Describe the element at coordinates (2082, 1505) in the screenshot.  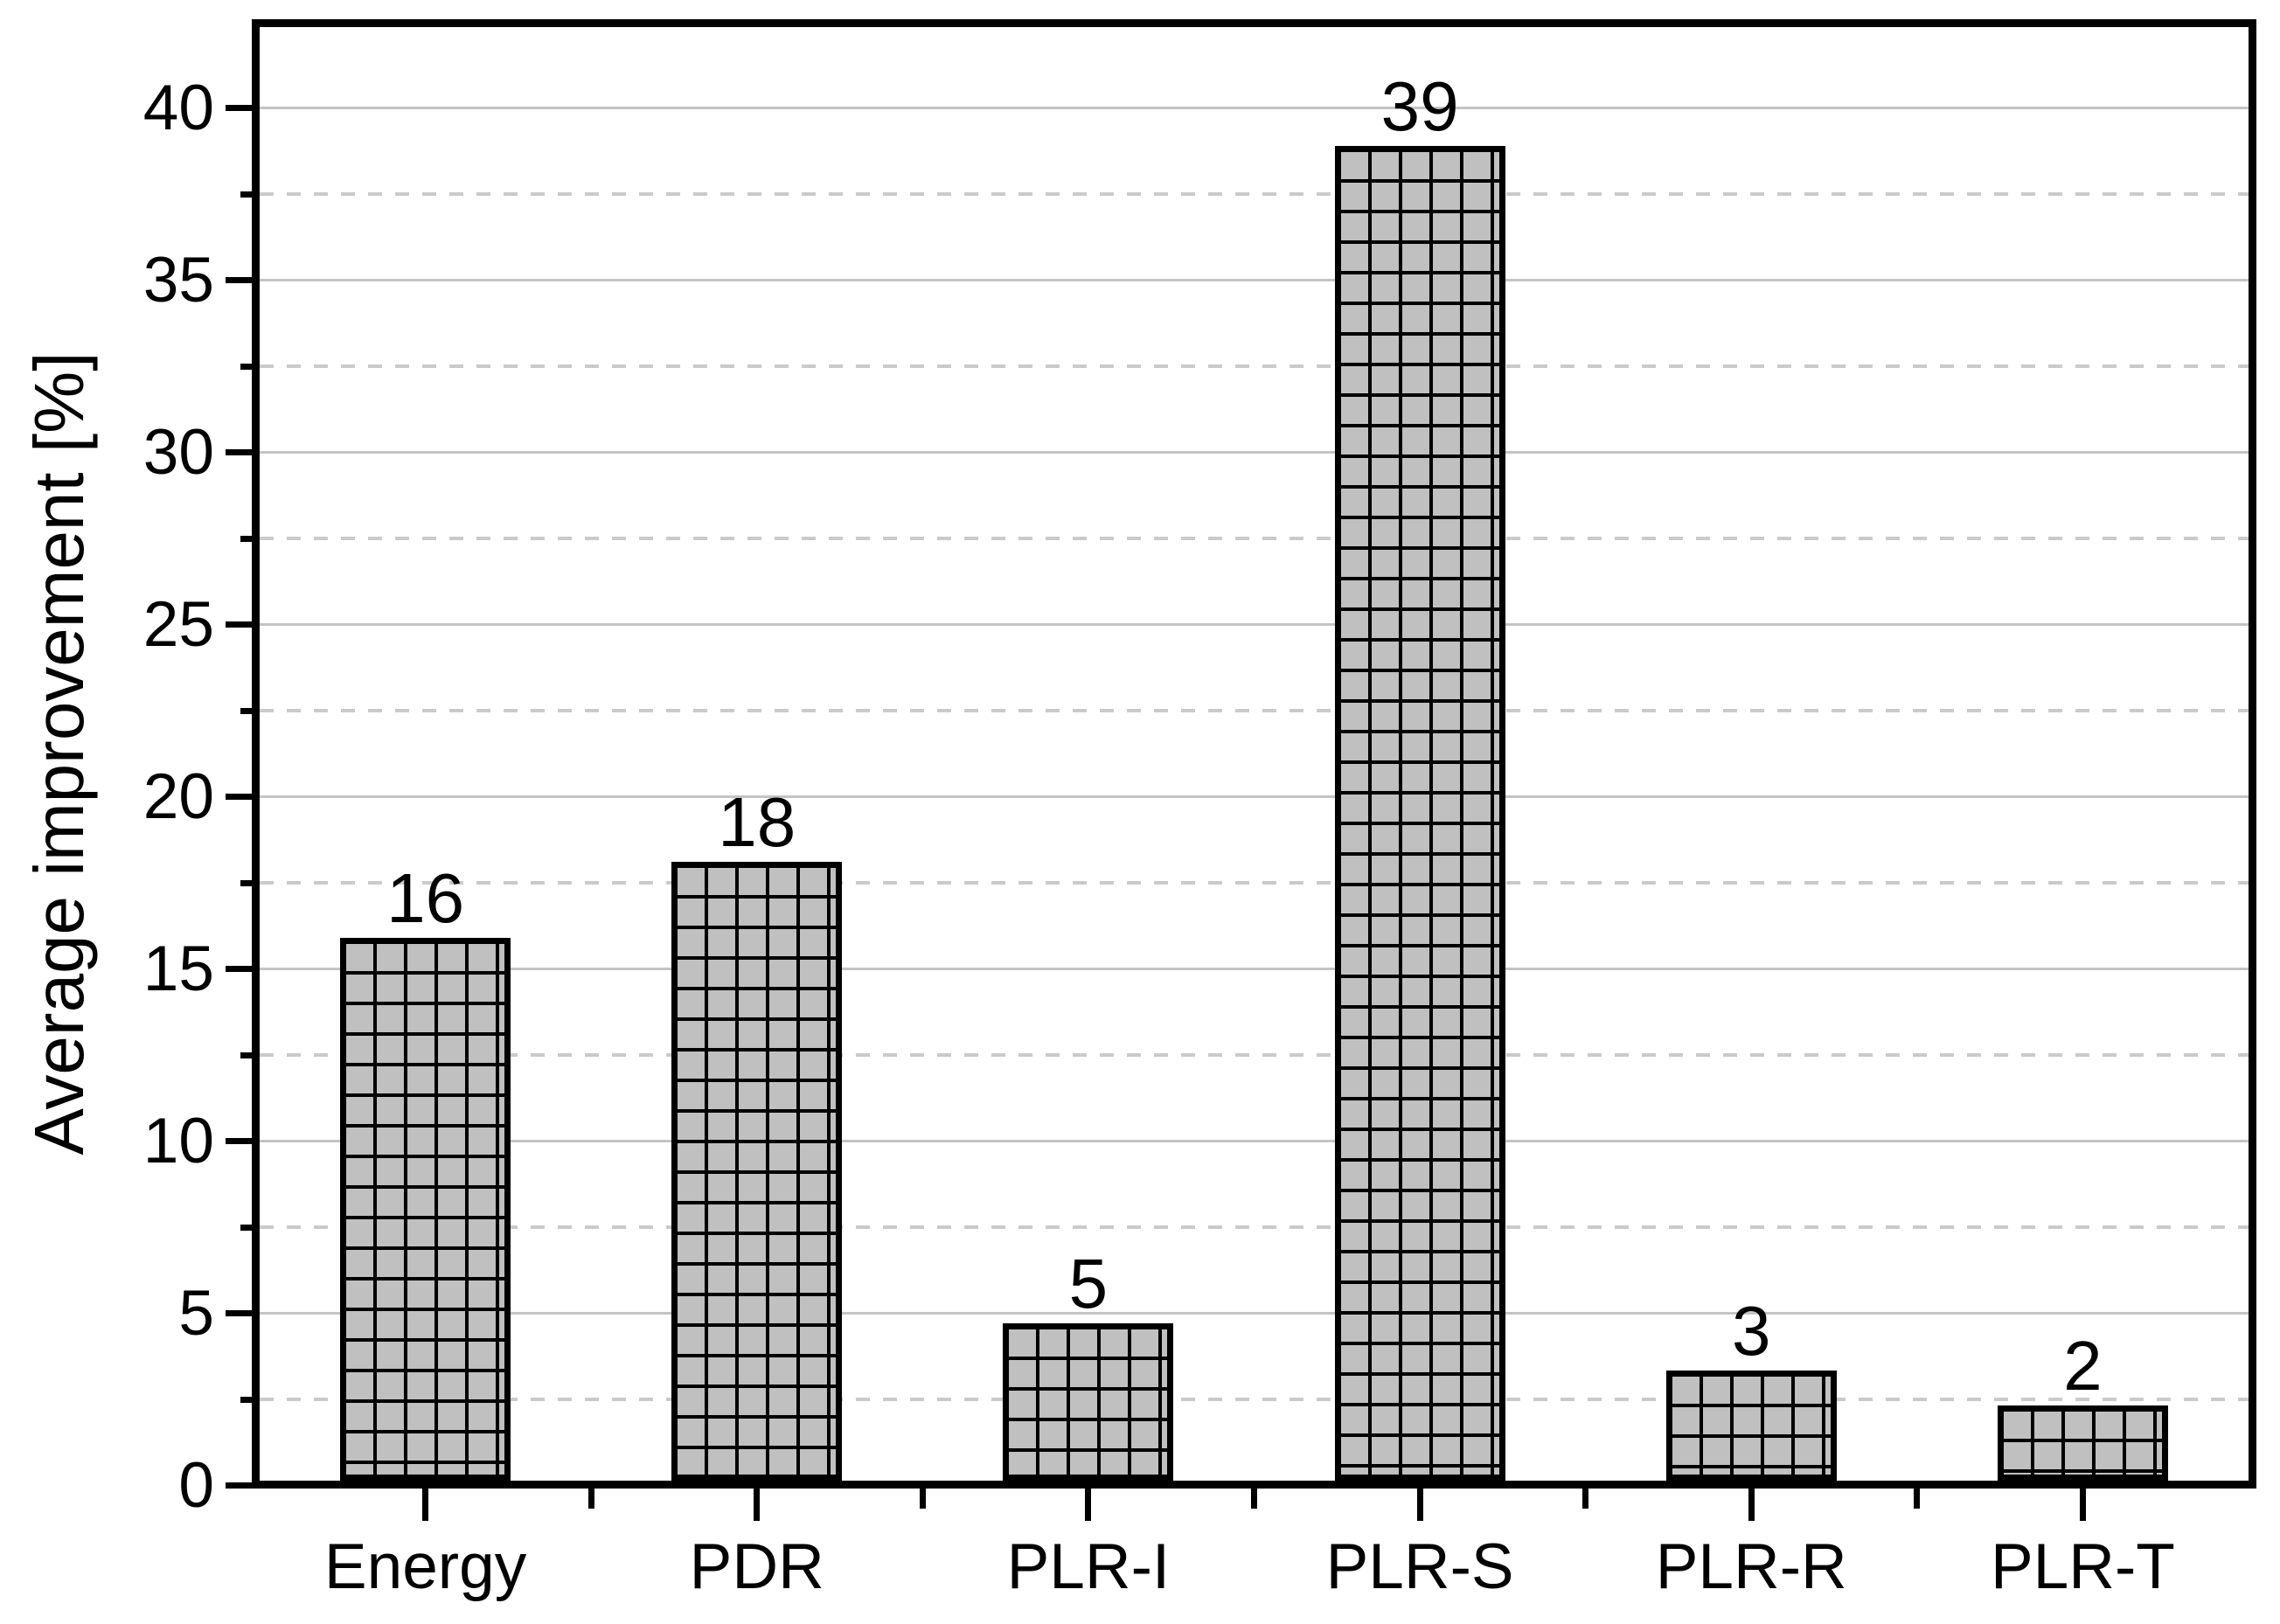
I see `x-major-tick-plr-t` at that location.